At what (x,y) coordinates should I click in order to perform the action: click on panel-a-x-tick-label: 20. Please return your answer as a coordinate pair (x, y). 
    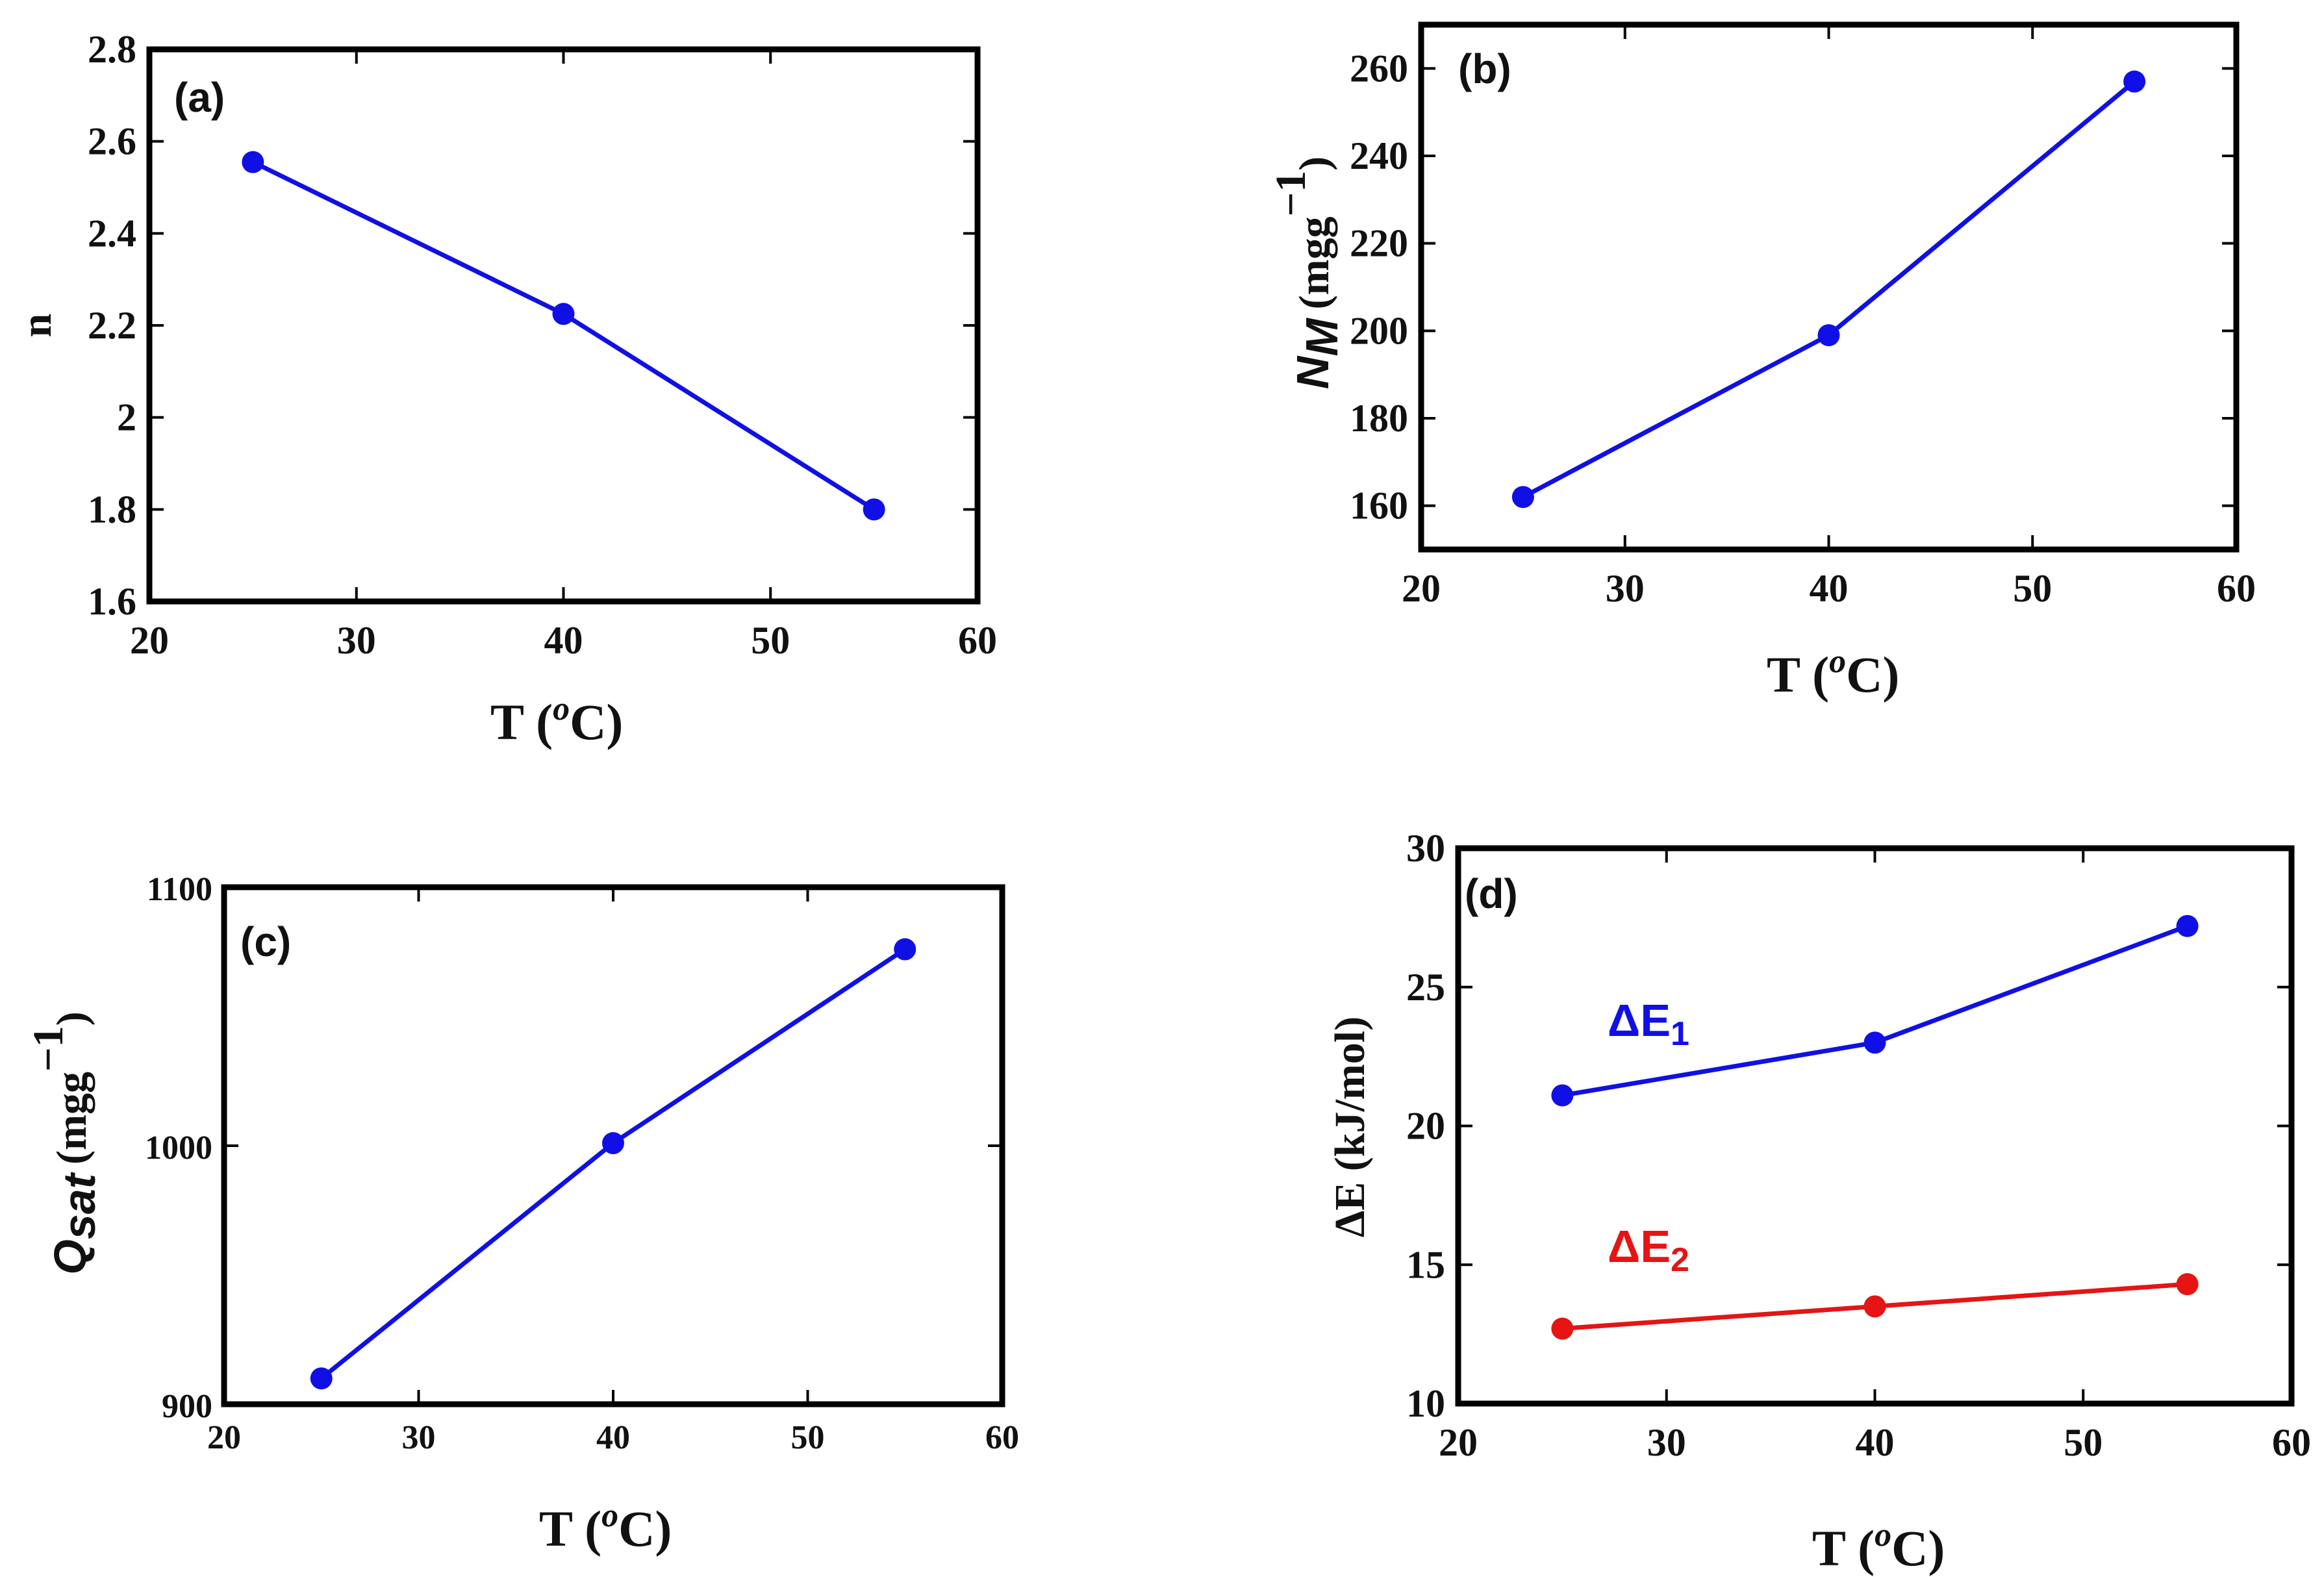
    Looking at the image, I should click on (149, 641).